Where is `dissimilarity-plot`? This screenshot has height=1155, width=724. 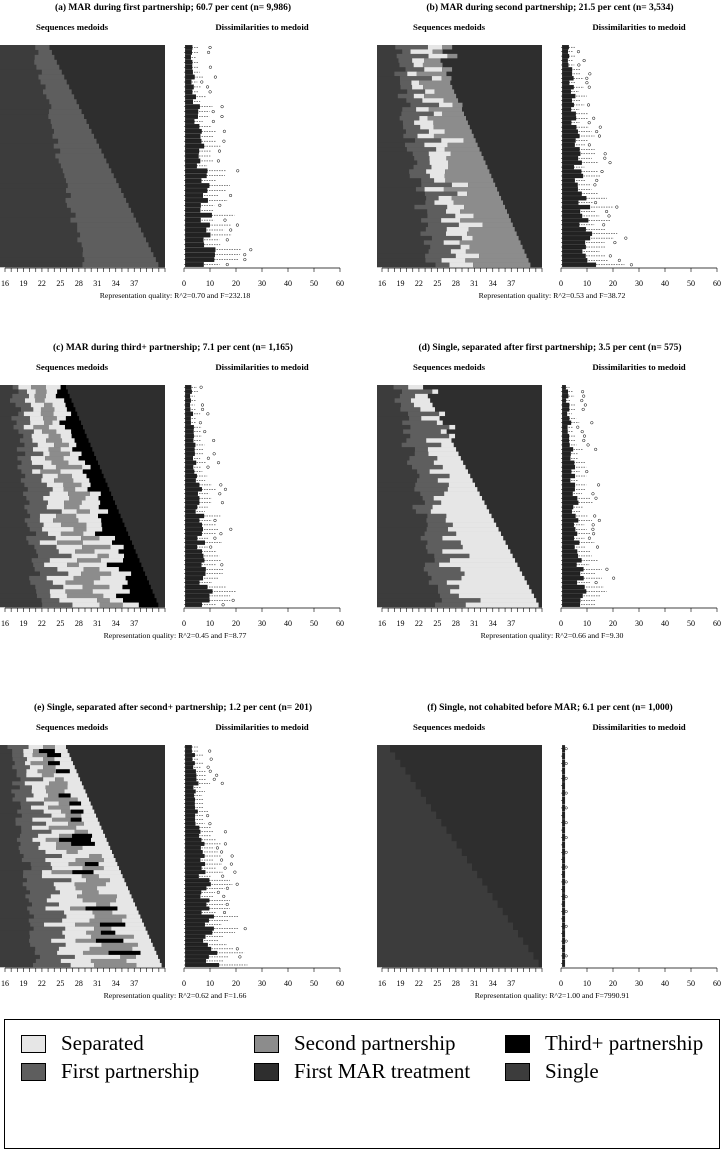 dissimilarity-plot is located at coordinates (588, 496).